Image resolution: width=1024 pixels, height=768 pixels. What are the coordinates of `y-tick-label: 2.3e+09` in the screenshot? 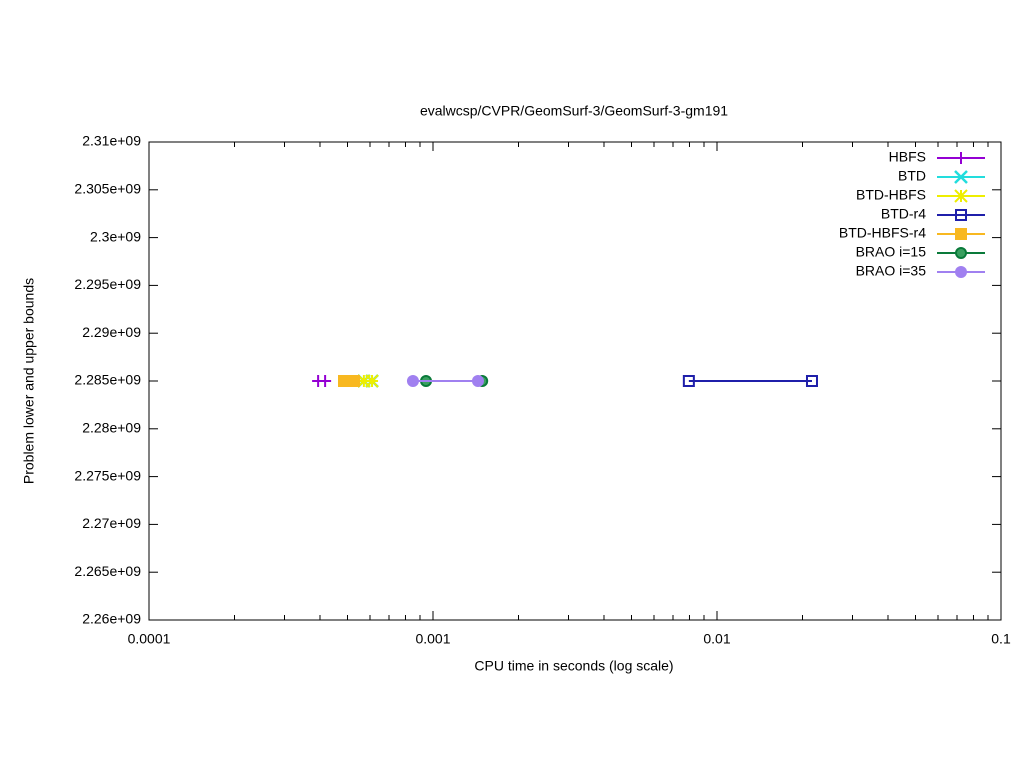 It's located at (115, 236).